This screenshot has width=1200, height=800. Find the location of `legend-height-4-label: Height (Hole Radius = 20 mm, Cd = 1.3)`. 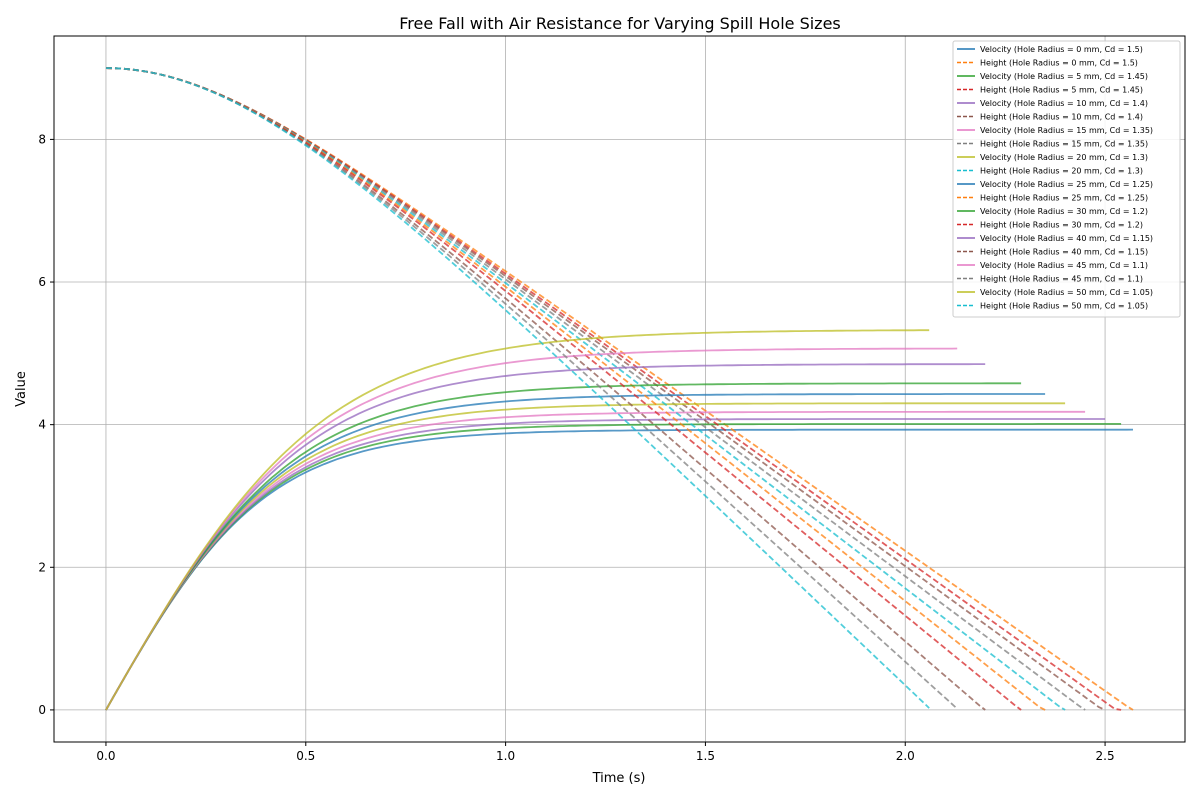

legend-height-4-label: Height (Hole Radius = 20 mm, Cd = 1.3) is located at coordinates (1061, 171).